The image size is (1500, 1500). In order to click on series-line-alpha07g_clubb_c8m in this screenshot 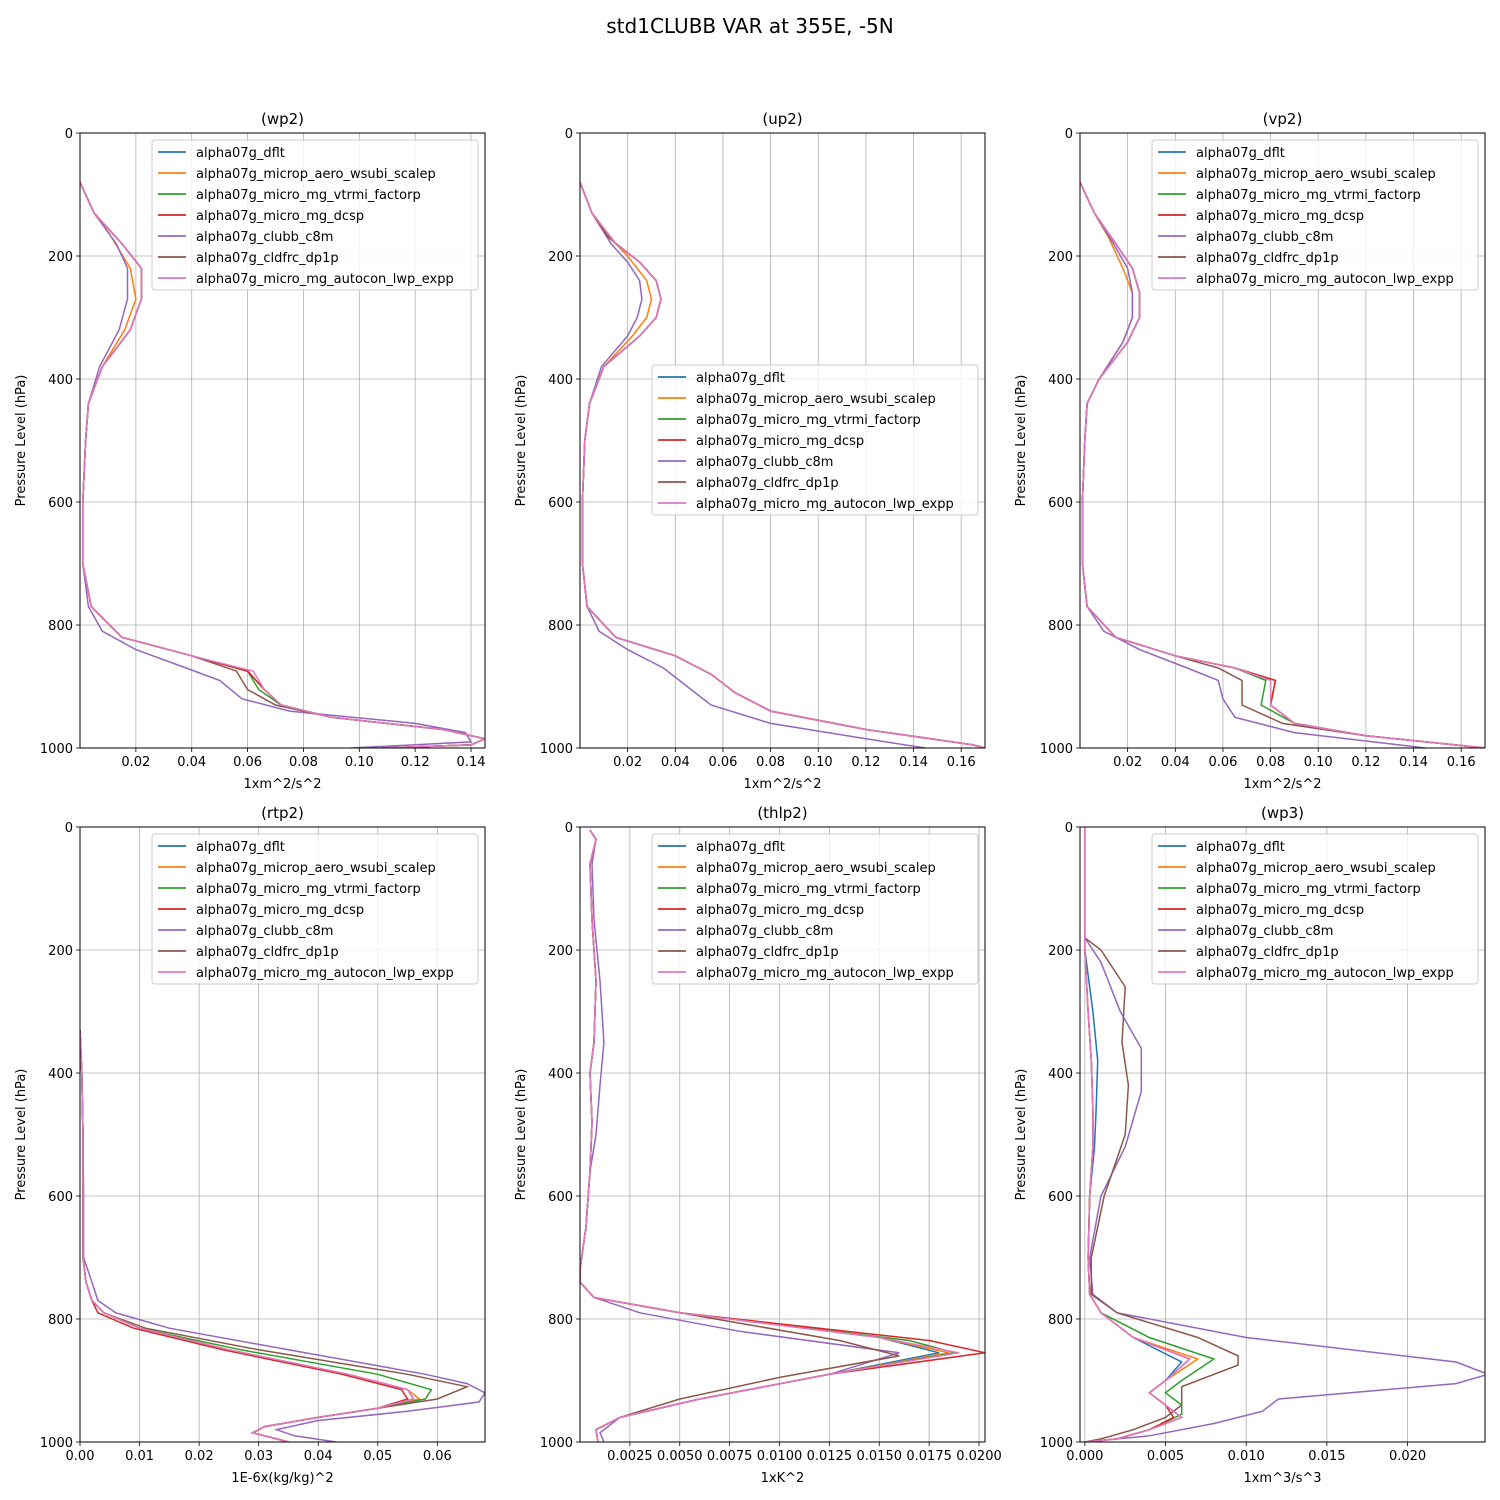, I will do `click(1284, 1189)`.